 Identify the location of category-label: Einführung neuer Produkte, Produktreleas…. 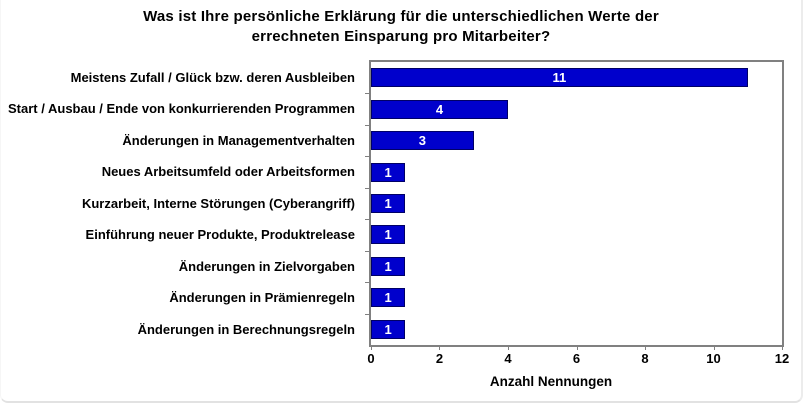
(220, 235).